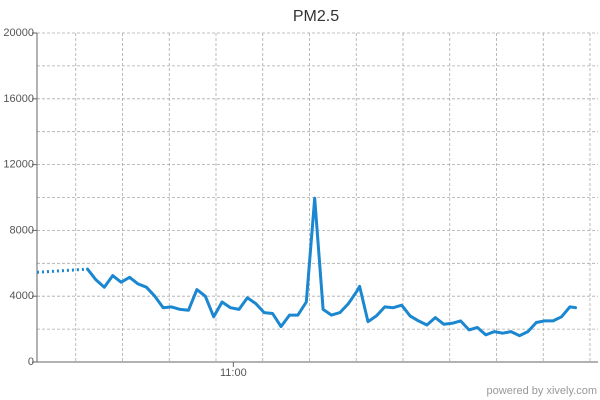 The height and width of the screenshot is (400, 600). I want to click on y-tick-label: 0, so click(31, 362).